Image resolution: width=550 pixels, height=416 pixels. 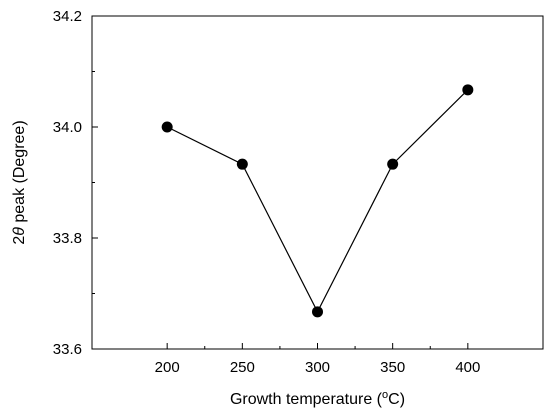 What do you see at coordinates (242, 367) in the screenshot?
I see `x-tick-label: 250` at bounding box center [242, 367].